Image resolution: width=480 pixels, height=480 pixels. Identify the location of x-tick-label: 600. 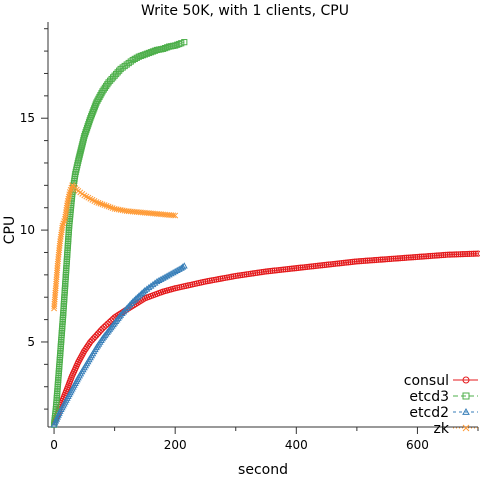
(417, 445).